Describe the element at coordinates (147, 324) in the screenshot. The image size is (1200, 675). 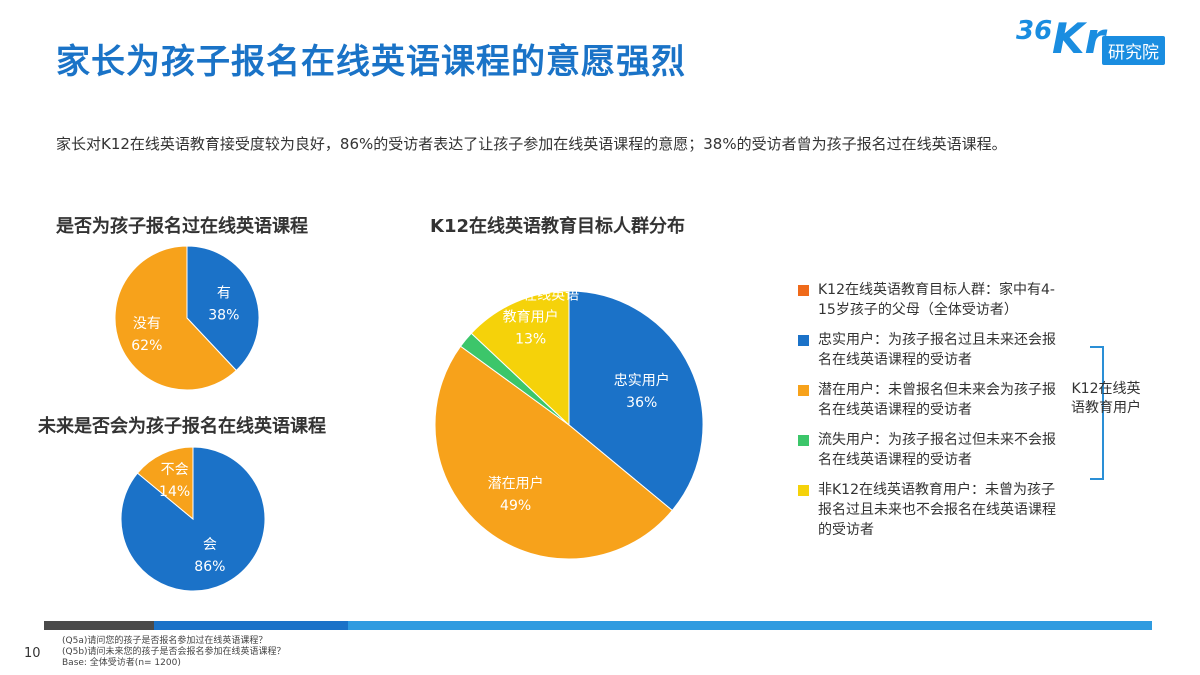
I see `pie-category-label: 没有` at that location.